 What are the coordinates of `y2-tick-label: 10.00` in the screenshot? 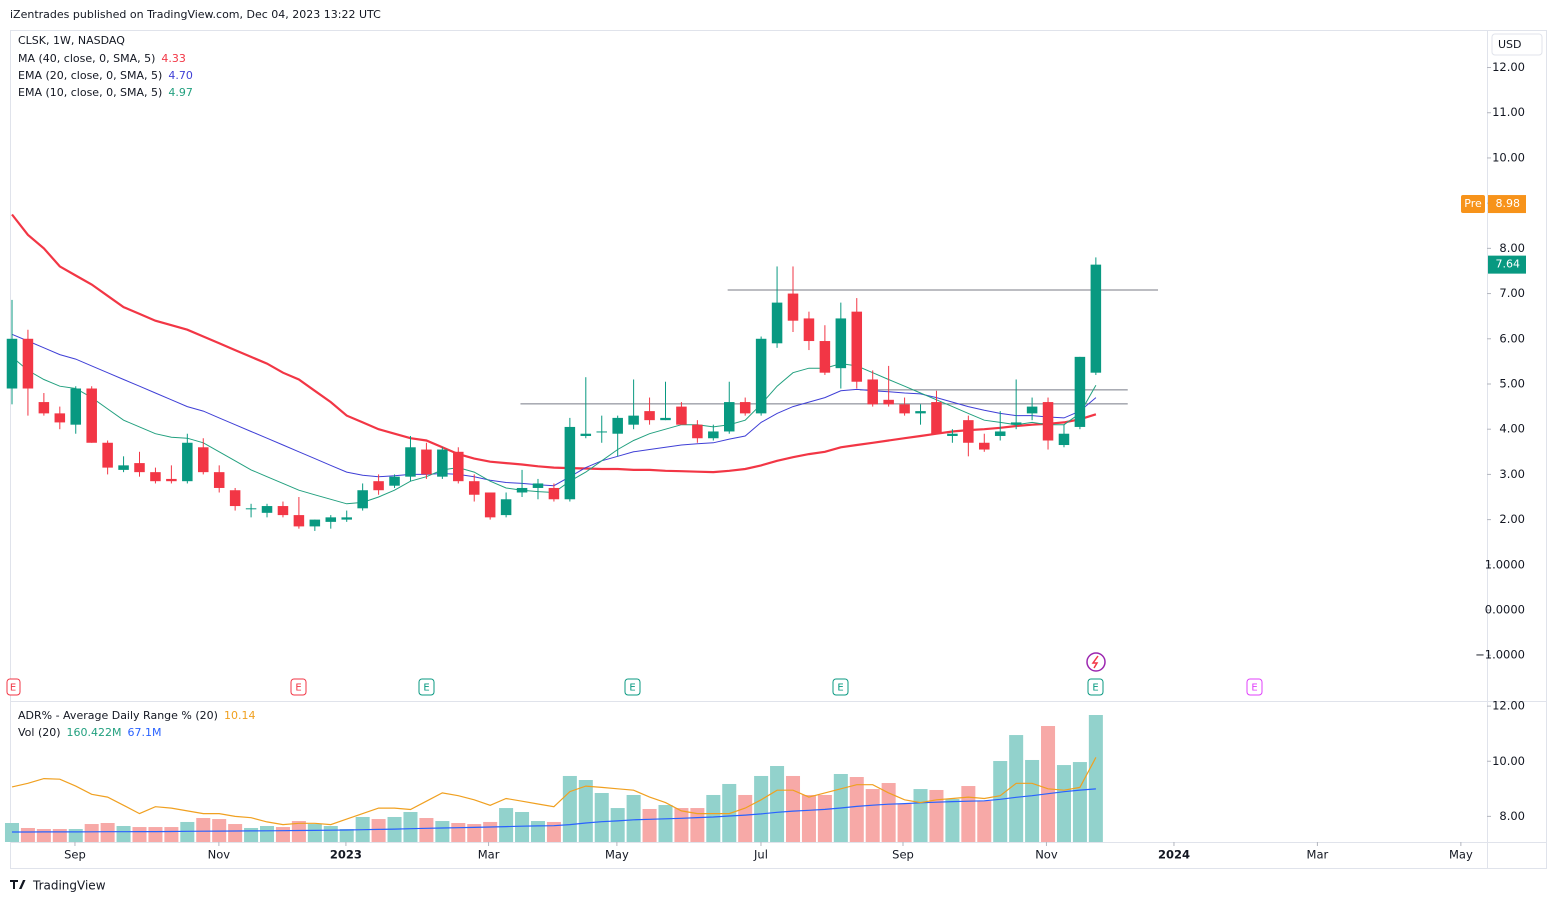 It's located at (1508, 761).